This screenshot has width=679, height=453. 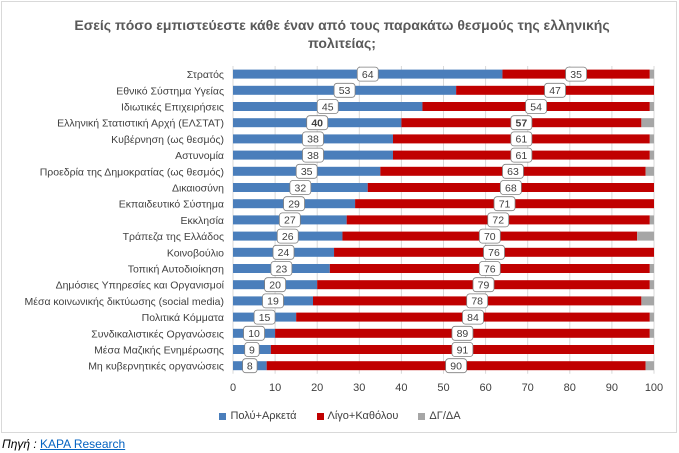 I want to click on legend-label: ΔΓ/ΔΑ, so click(x=445, y=416).